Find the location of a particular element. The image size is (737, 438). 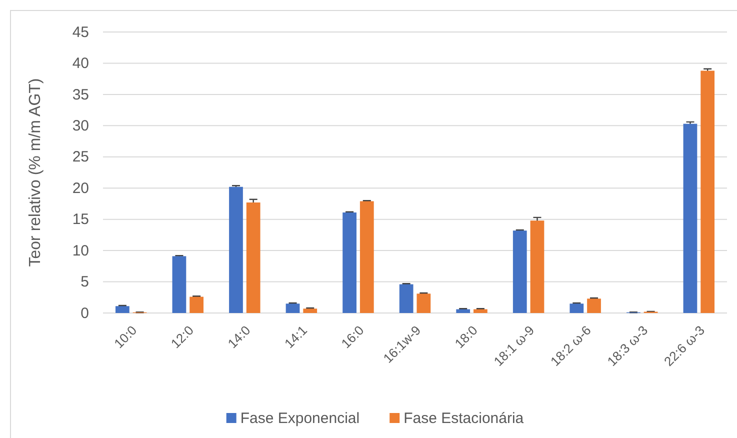

x-tick-label: 18:2 ω-6 is located at coordinates (570, 346).